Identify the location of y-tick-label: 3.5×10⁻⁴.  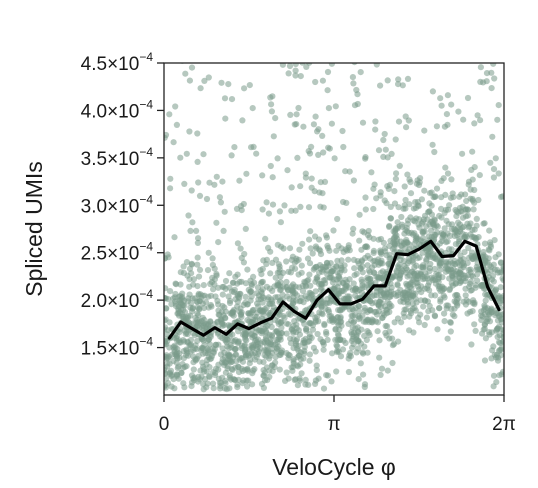
(117, 157).